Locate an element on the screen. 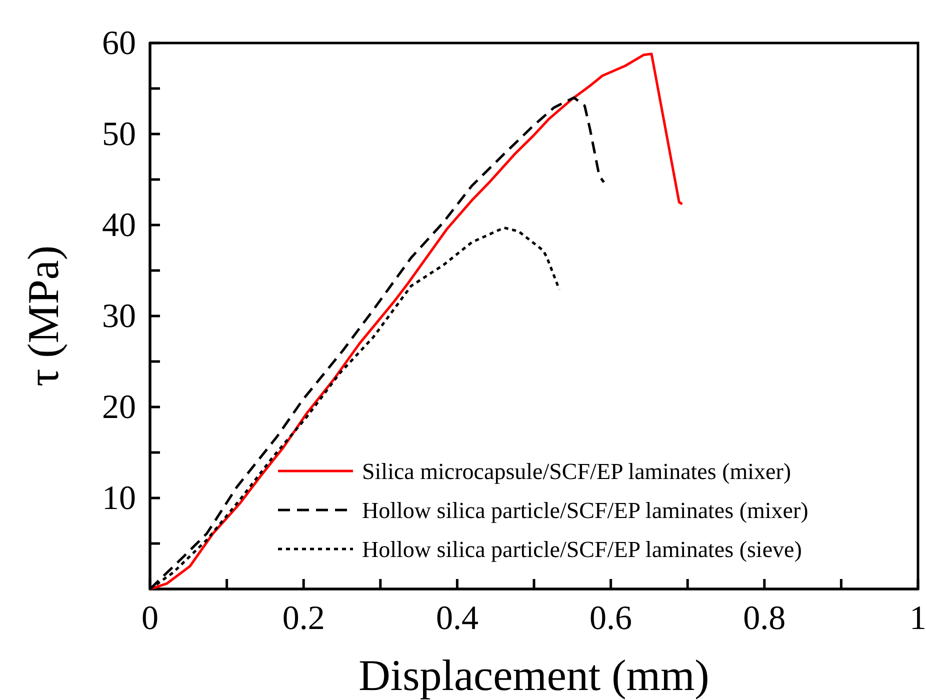  x-tick-label: 1 is located at coordinates (918, 619).